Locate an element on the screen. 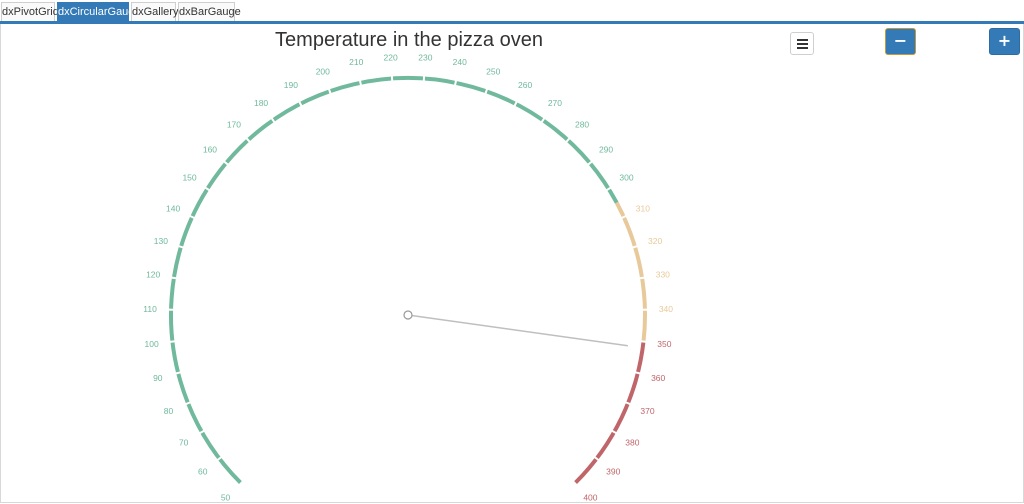 The image size is (1024, 504). scale-label: 130 is located at coordinates (161, 241).